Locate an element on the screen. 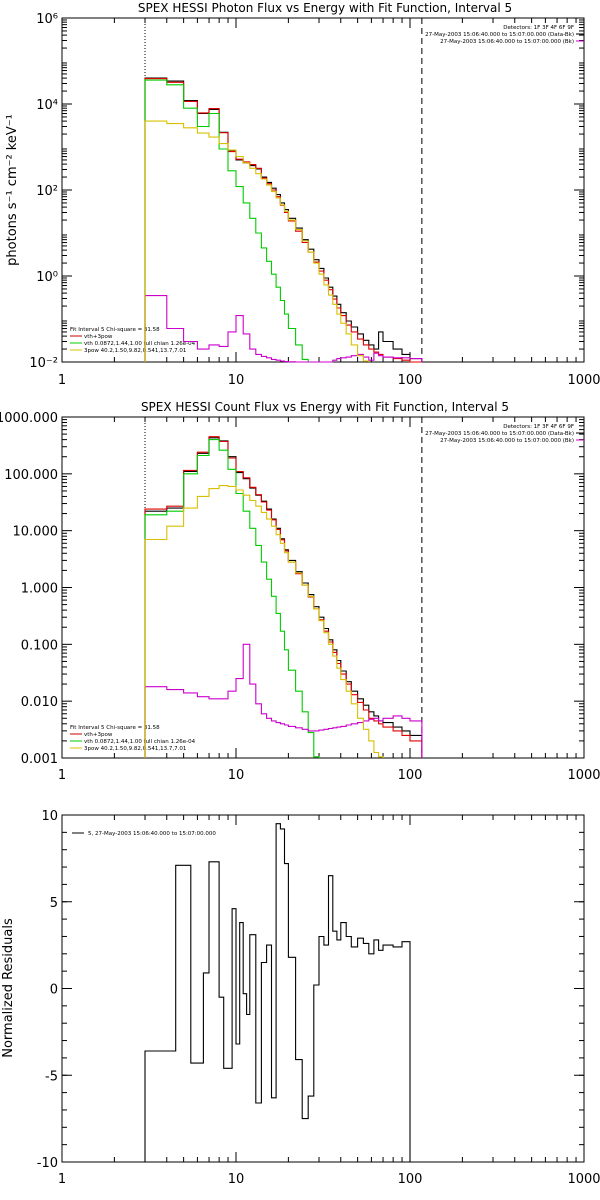  count-flux-series-1-histogram is located at coordinates (283, 597).